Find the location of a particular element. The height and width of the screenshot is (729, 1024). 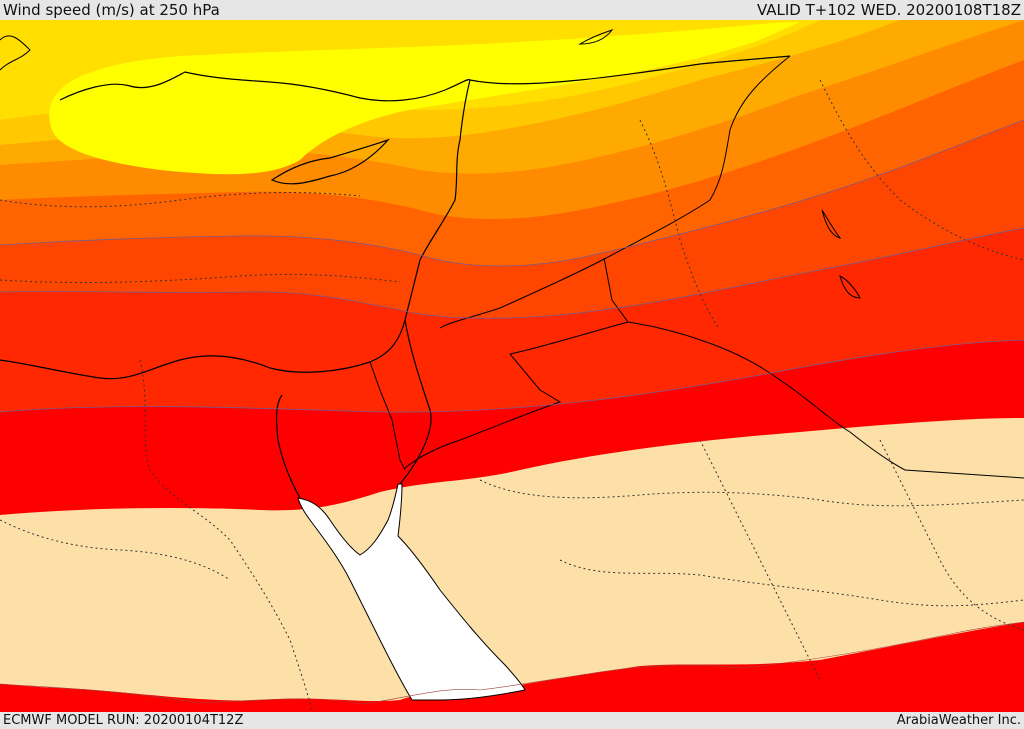

band-red-south-edge is located at coordinates (512, 663).